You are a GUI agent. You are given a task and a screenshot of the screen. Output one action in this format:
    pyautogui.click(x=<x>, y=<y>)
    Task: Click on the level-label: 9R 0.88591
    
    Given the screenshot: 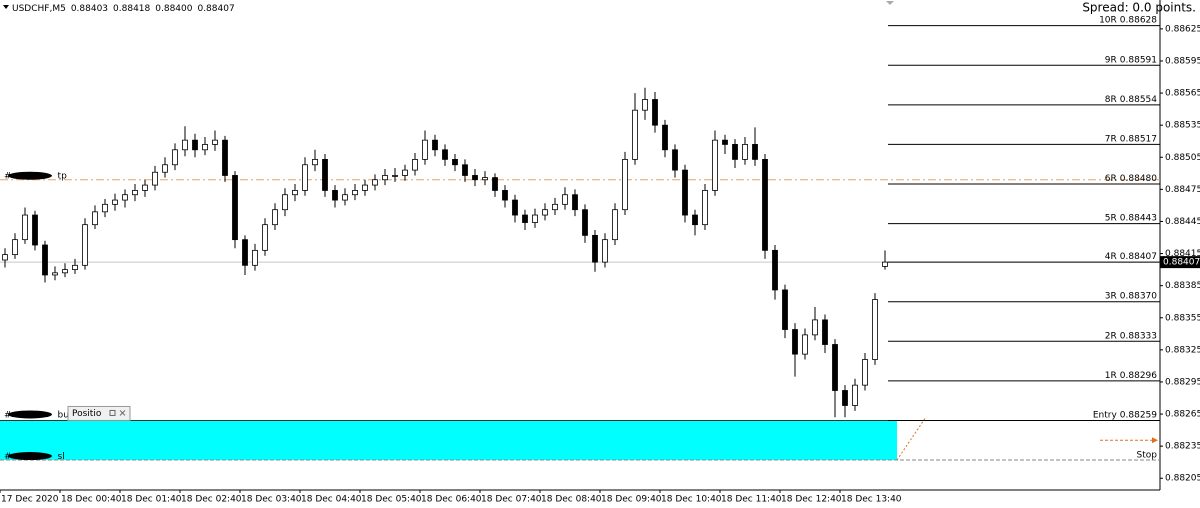 What is the action you would take?
    pyautogui.click(x=1131, y=60)
    